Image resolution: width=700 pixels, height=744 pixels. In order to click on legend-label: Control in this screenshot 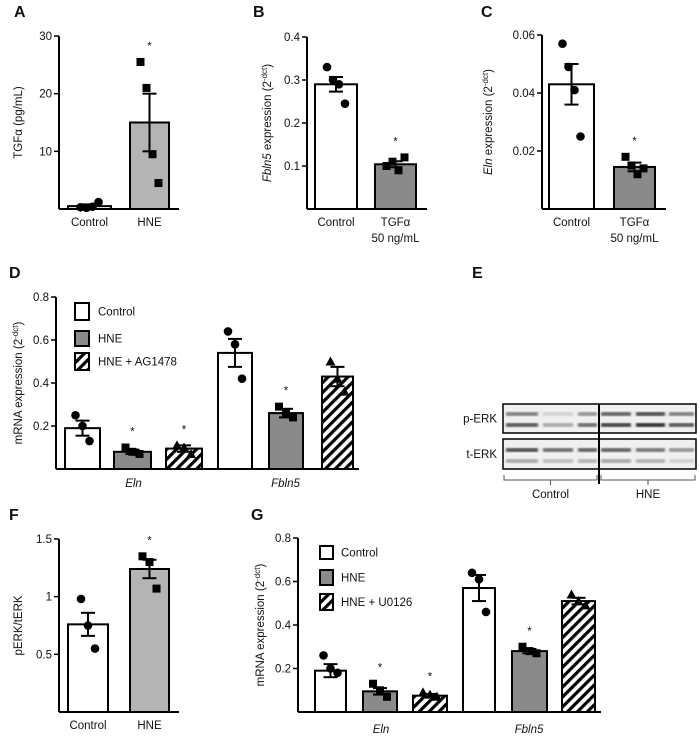, I will do `click(116, 313)`.